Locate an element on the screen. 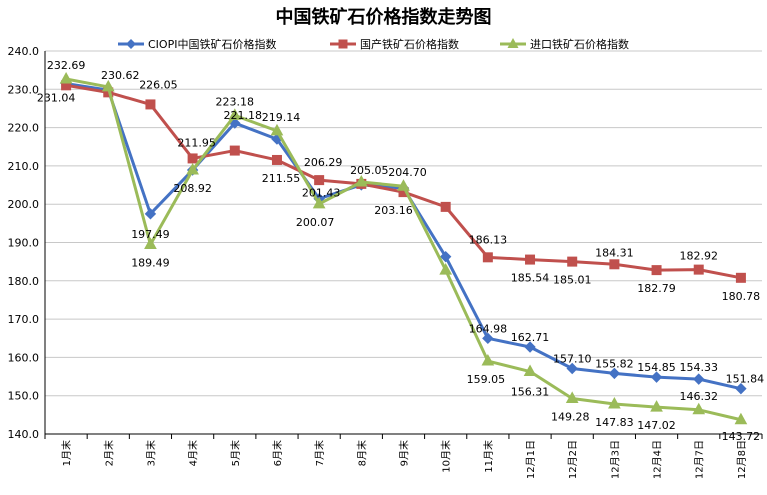 The image size is (767, 495). data-label: 180.78 is located at coordinates (741, 296).